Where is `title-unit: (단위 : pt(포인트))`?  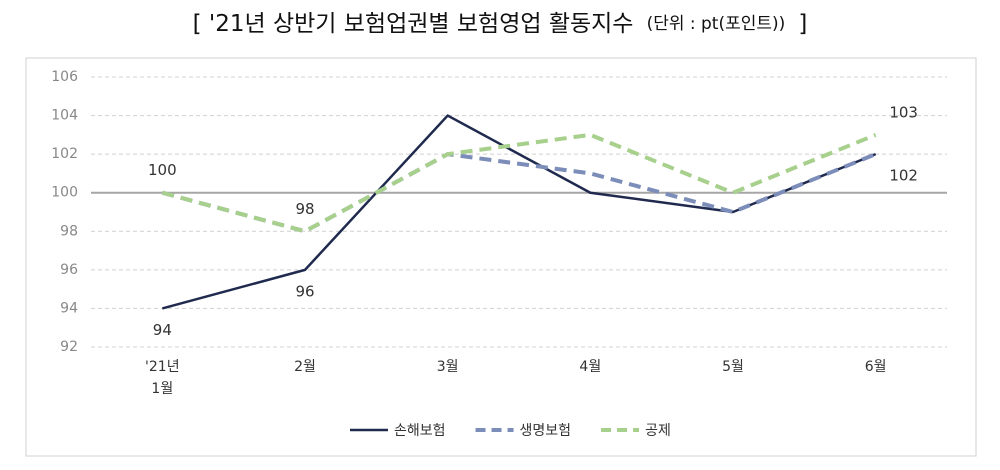
title-unit: (단위 : pt(포인트)) is located at coordinates (716, 24).